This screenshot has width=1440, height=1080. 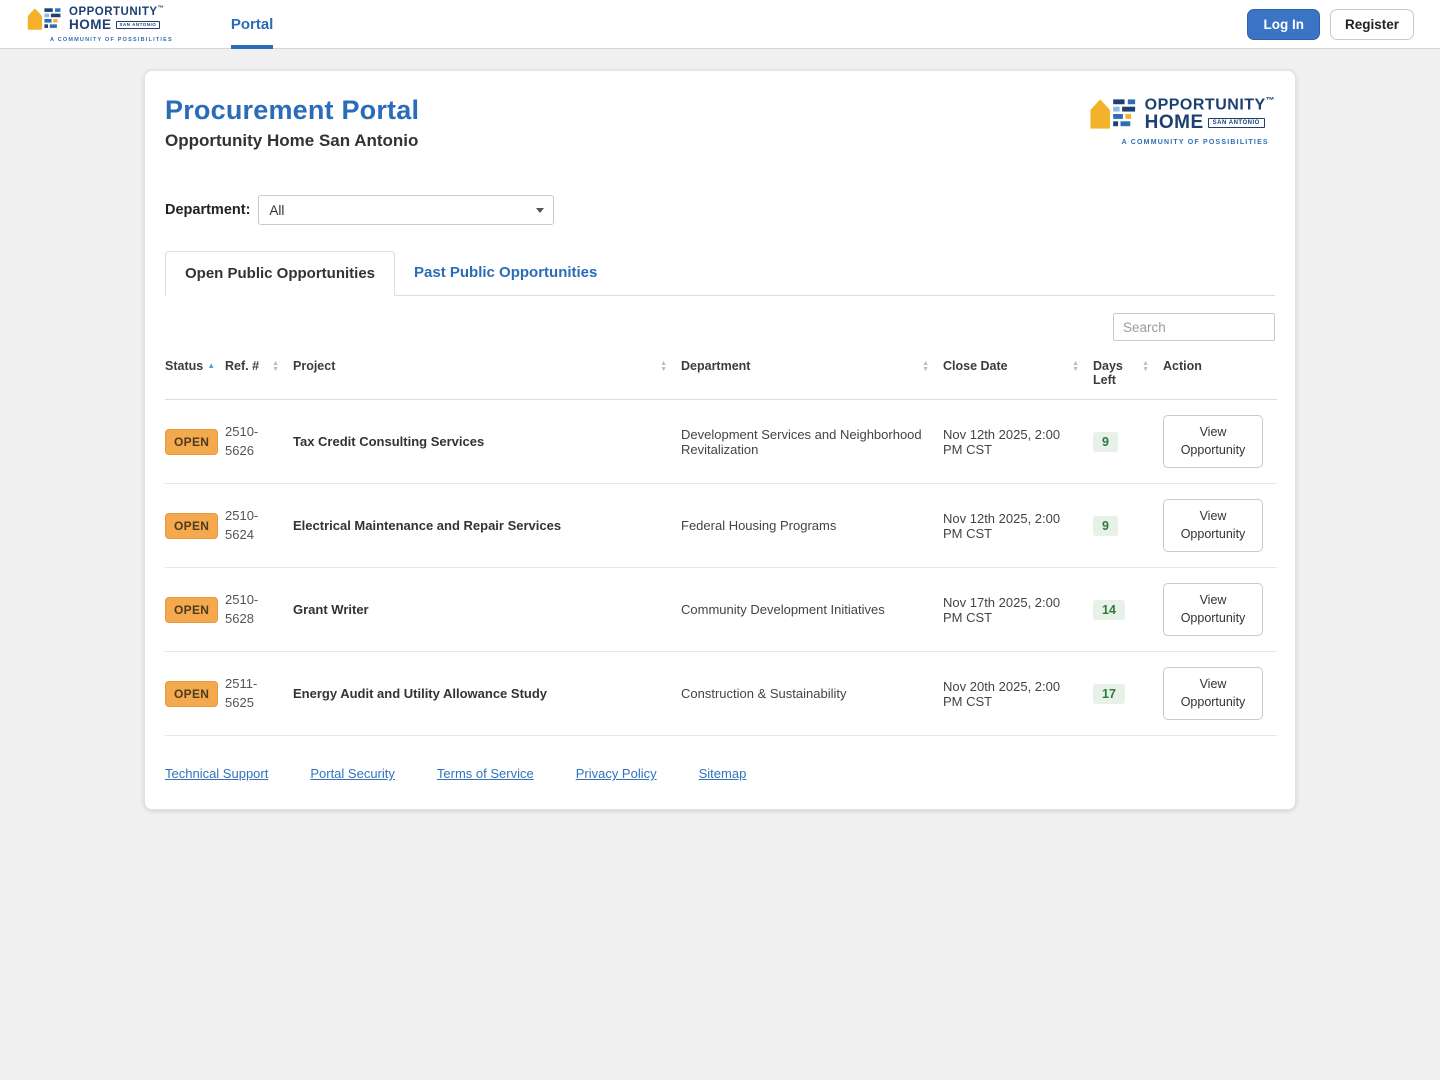 I want to click on ref-number: 2510-5624, so click(x=259, y=525).